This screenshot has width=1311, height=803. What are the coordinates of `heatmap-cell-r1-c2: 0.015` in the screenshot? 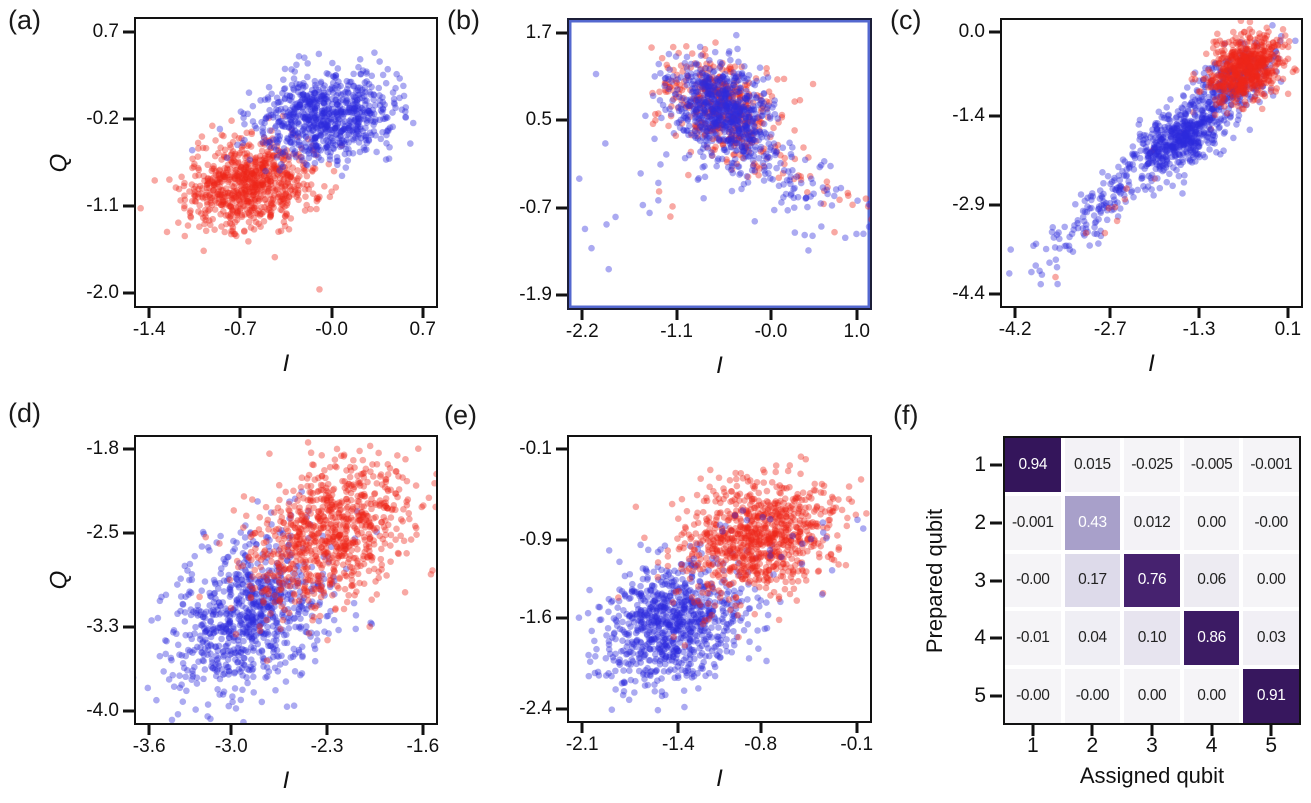 It's located at (1092, 465).